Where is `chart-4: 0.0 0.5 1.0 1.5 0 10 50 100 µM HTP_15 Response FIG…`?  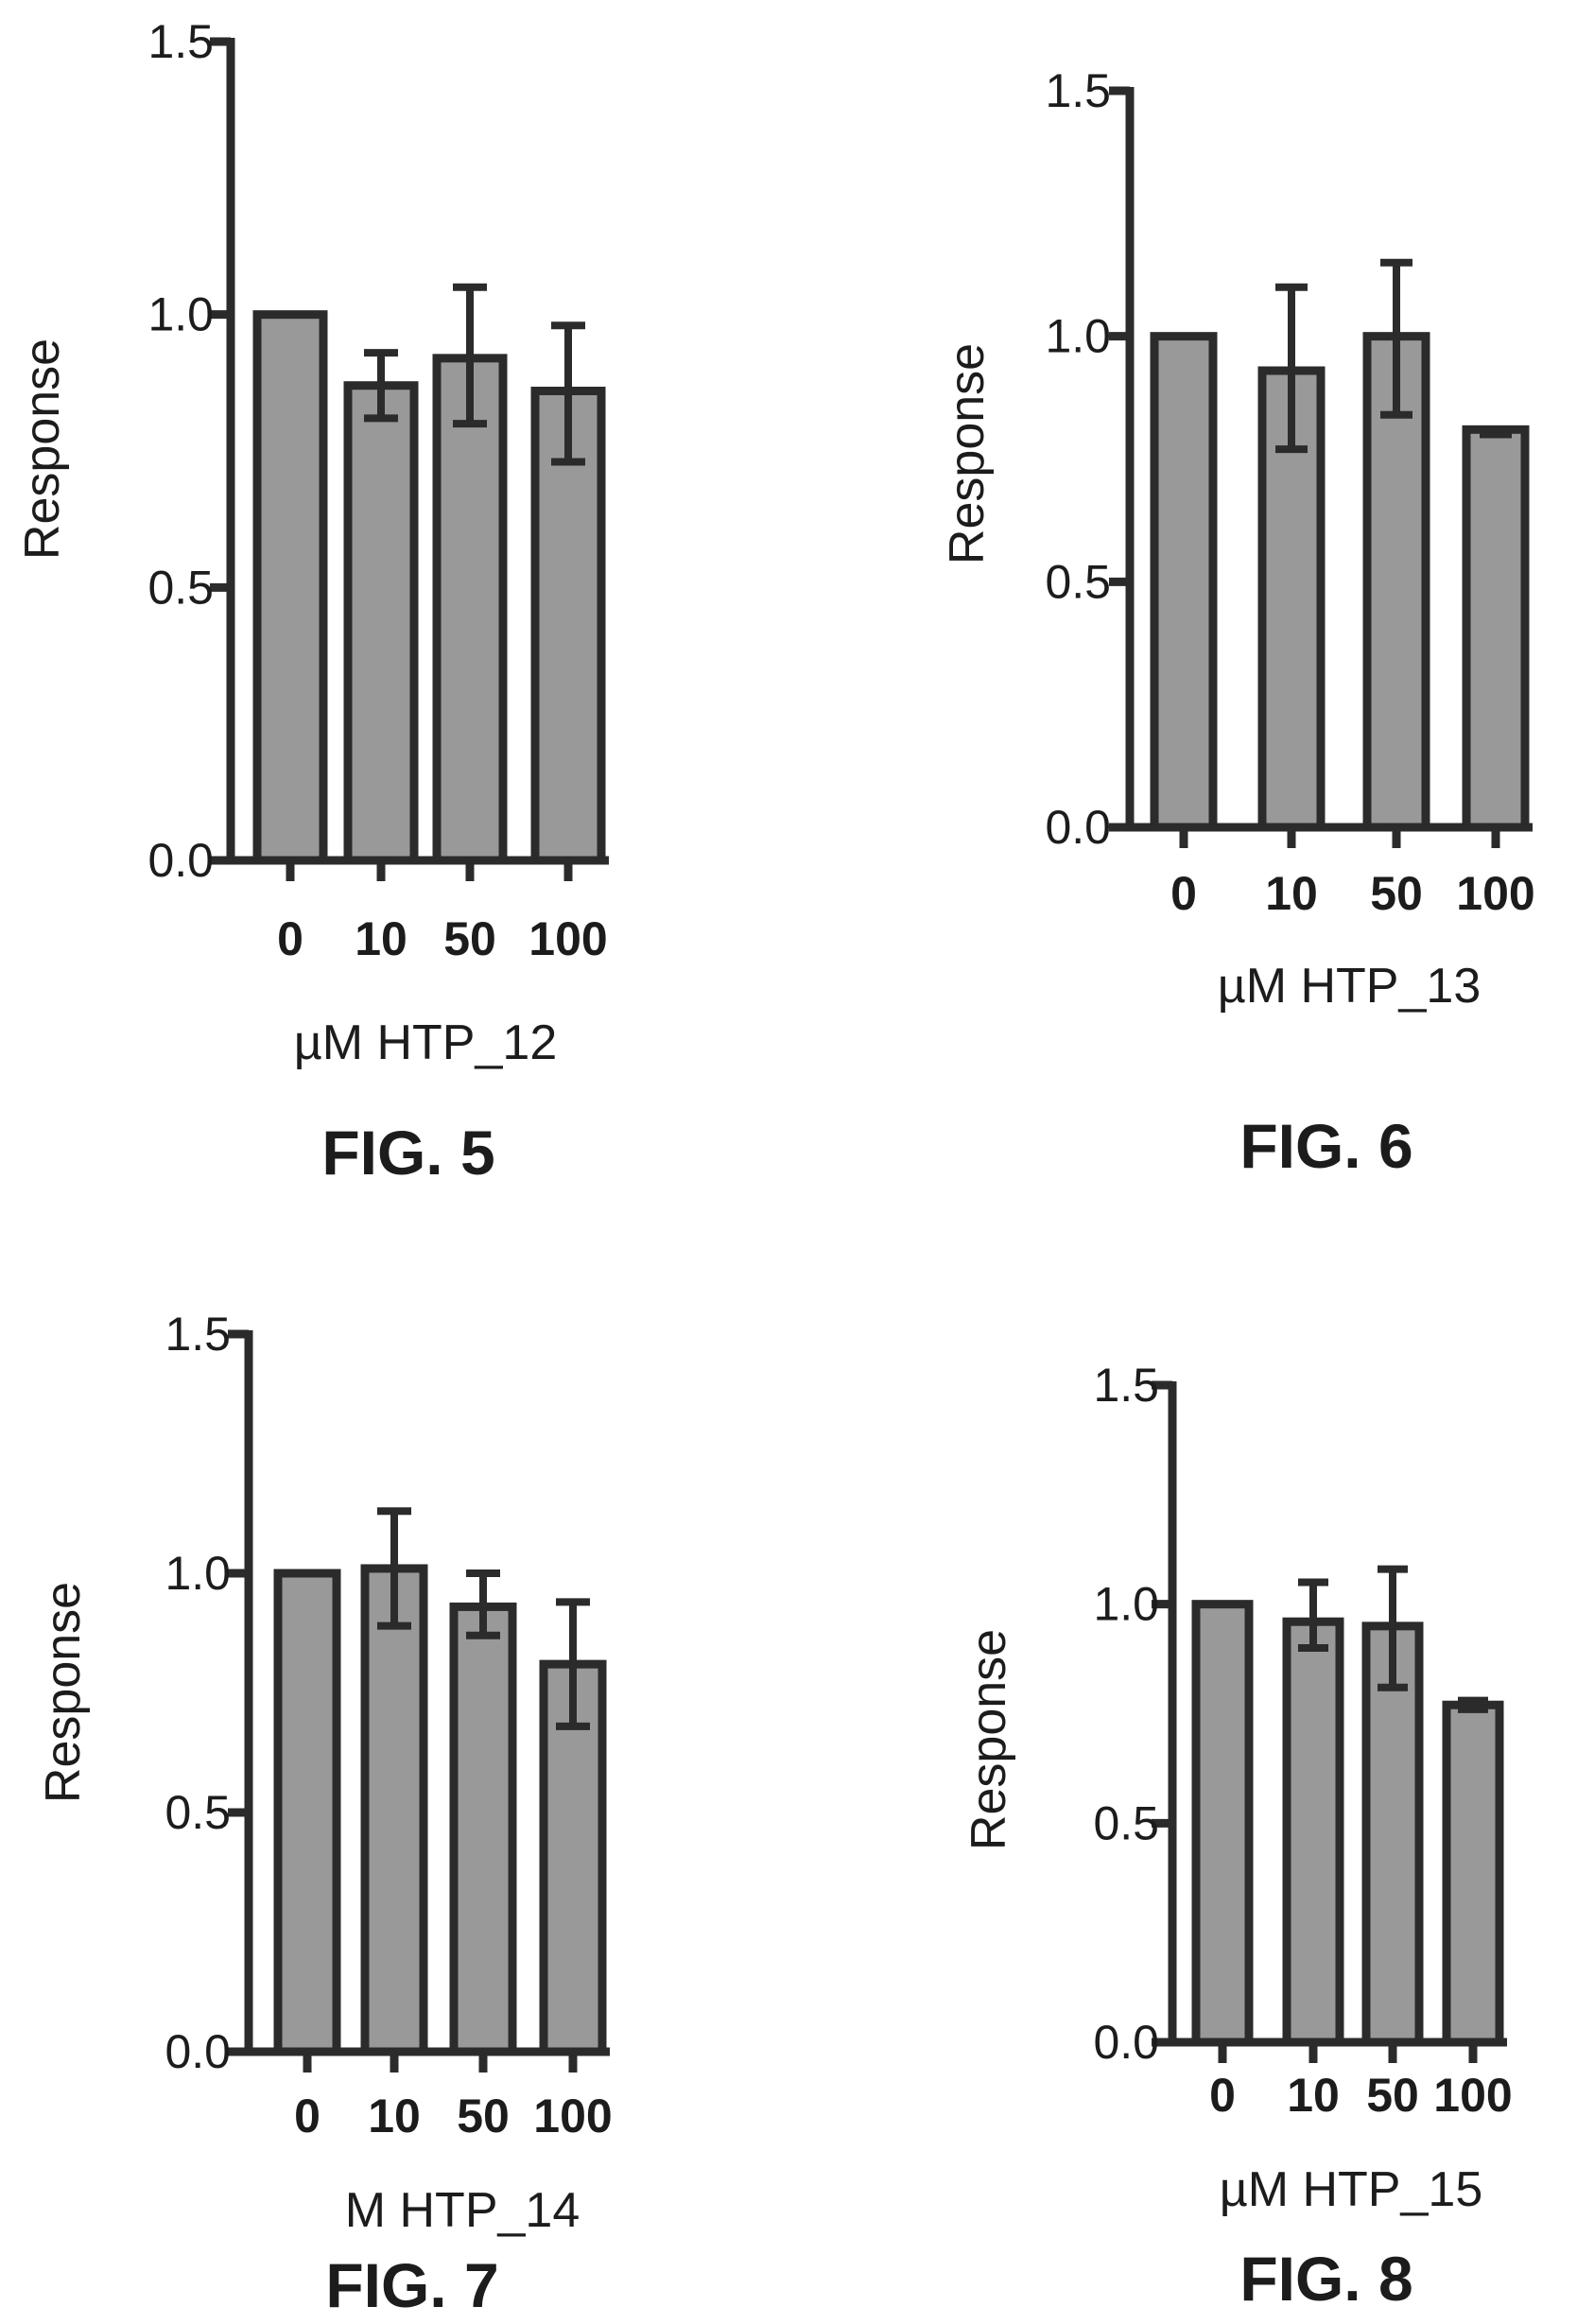 chart-4: 0.0 0.5 1.0 1.5 0 10 50 100 µM HTP_15 Response FIG… is located at coordinates (1238, 1836).